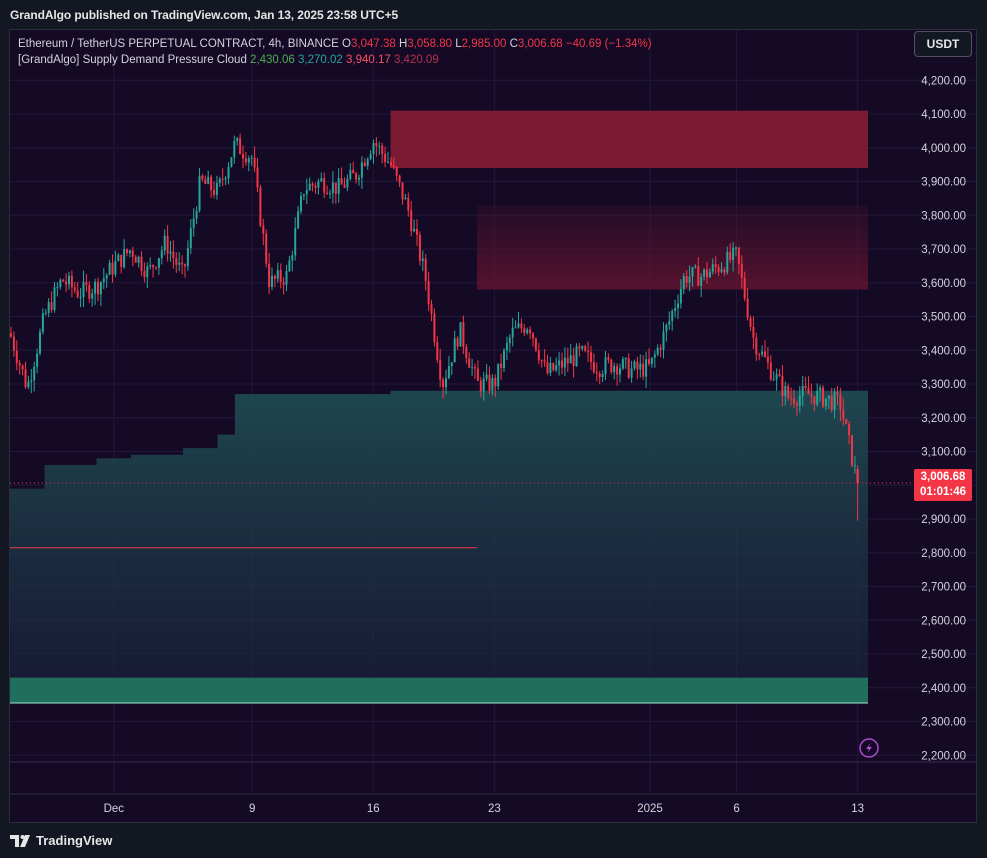 Image resolution: width=987 pixels, height=858 pixels. Describe the element at coordinates (943, 216) in the screenshot. I see `y-tick-label: 3,800.00` at that location.